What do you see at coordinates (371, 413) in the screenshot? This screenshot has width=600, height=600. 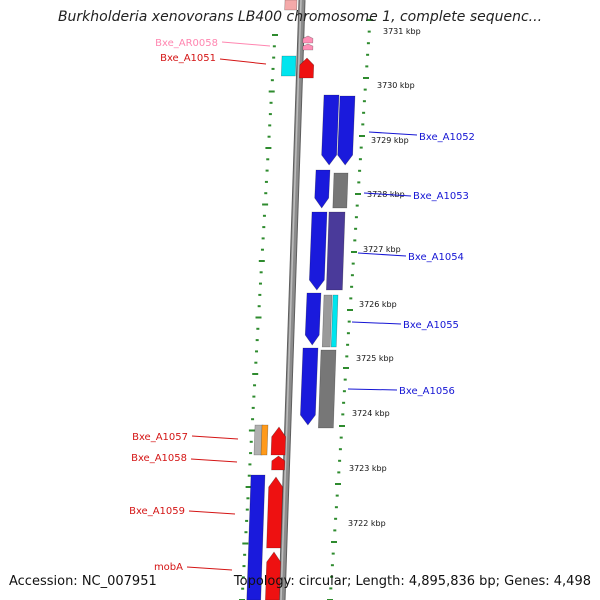 I see `scale-tick-label: 3724 kbp` at bounding box center [371, 413].